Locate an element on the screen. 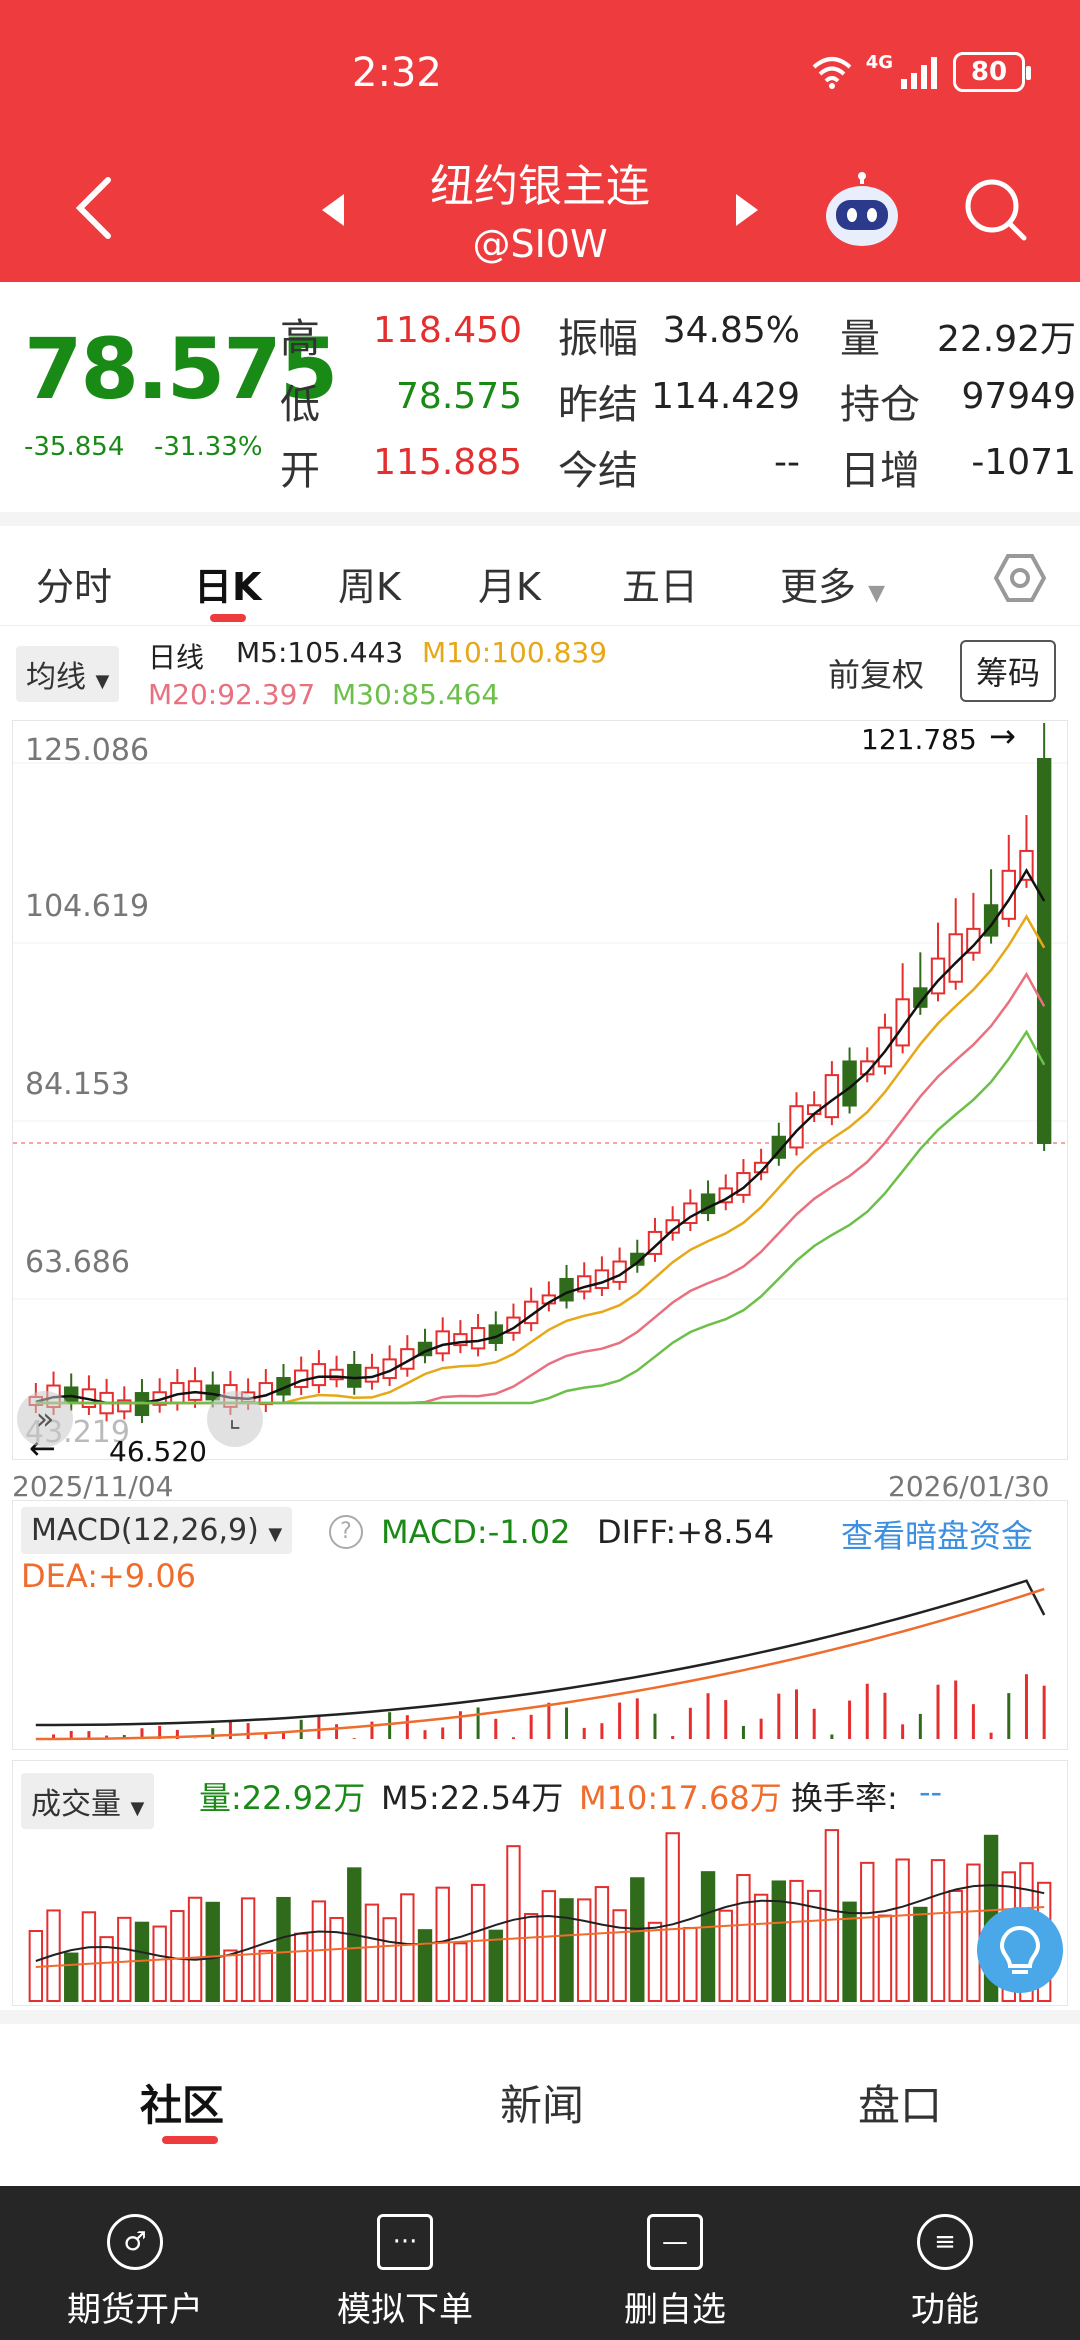 The height and width of the screenshot is (2340, 1080). y-axis-label-4: 63.686 is located at coordinates (77, 1262).